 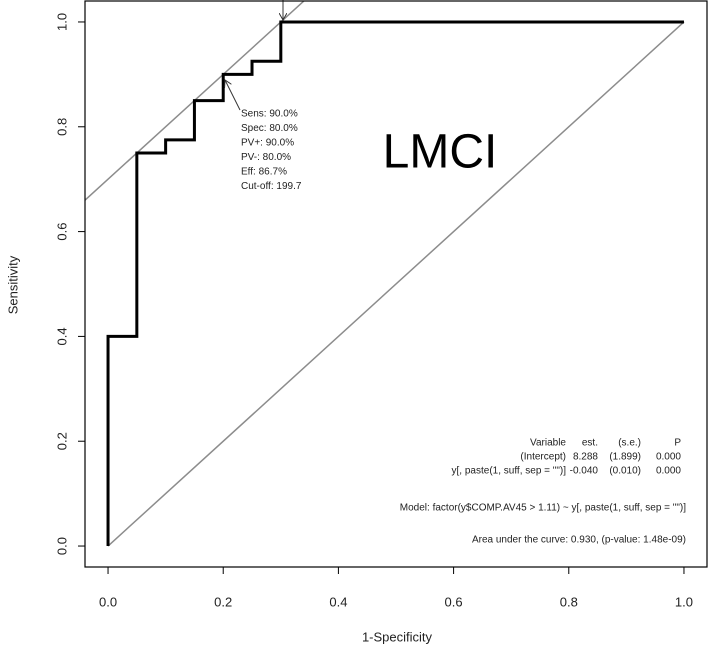 I want to click on y-tick-label: 1.0, so click(x=61, y=22).